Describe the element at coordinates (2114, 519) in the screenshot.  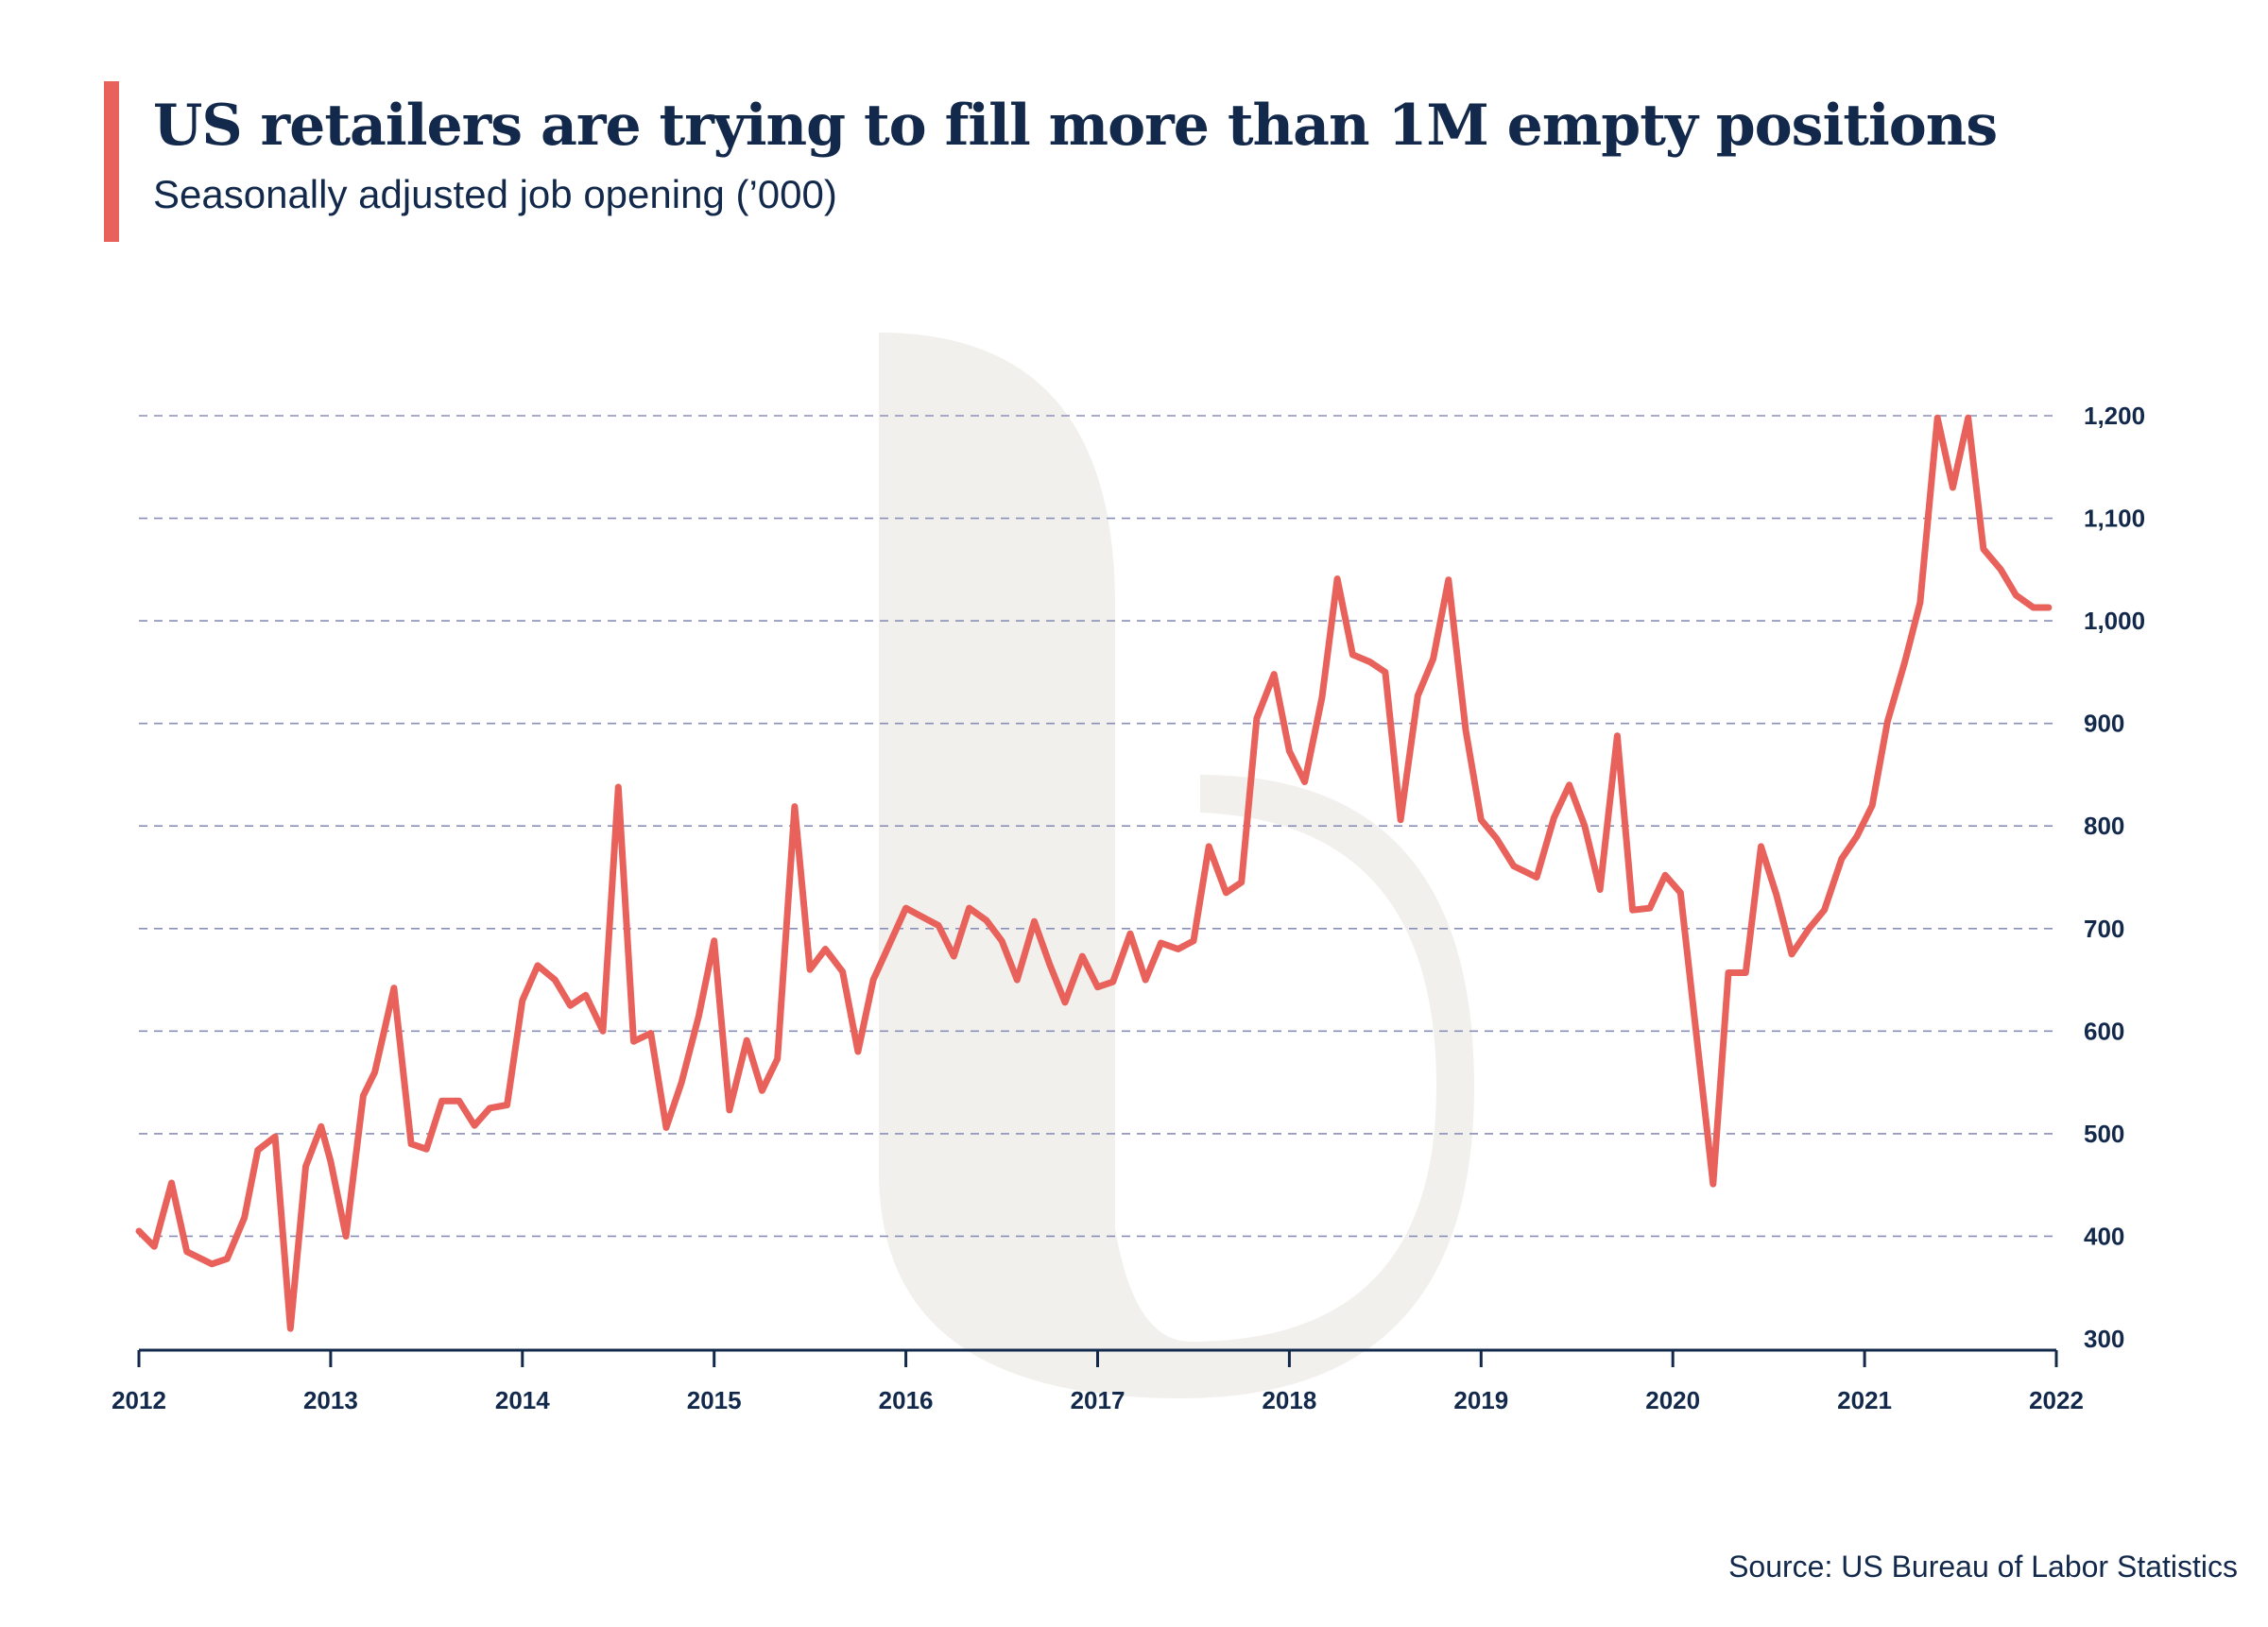
I see `y-tick-label: 1,100` at that location.